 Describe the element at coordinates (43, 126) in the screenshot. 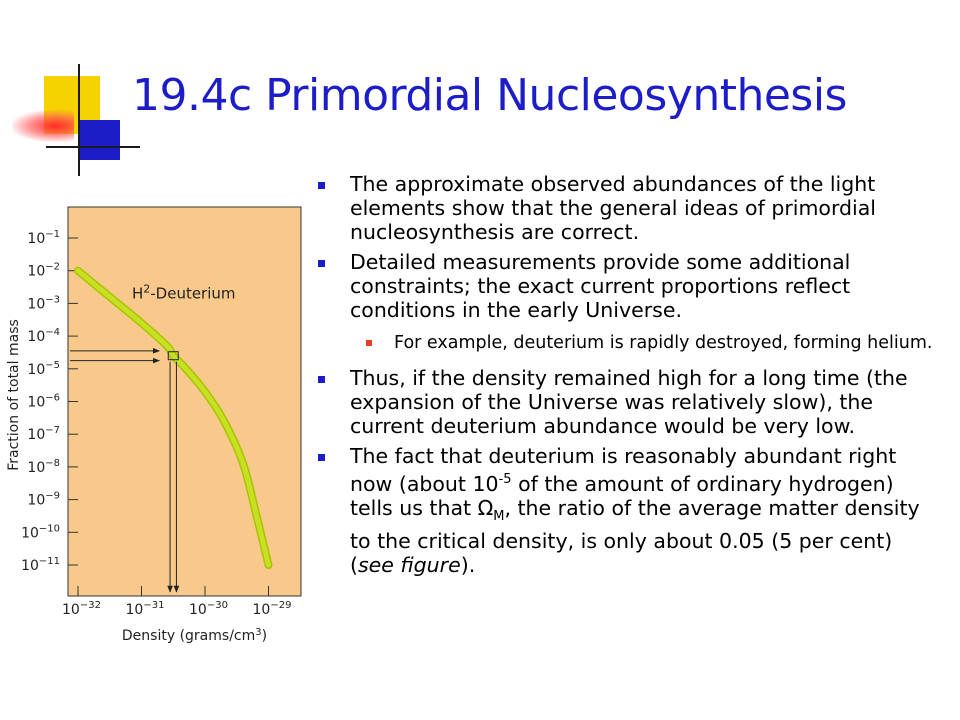

I see `decor-red-glow` at that location.